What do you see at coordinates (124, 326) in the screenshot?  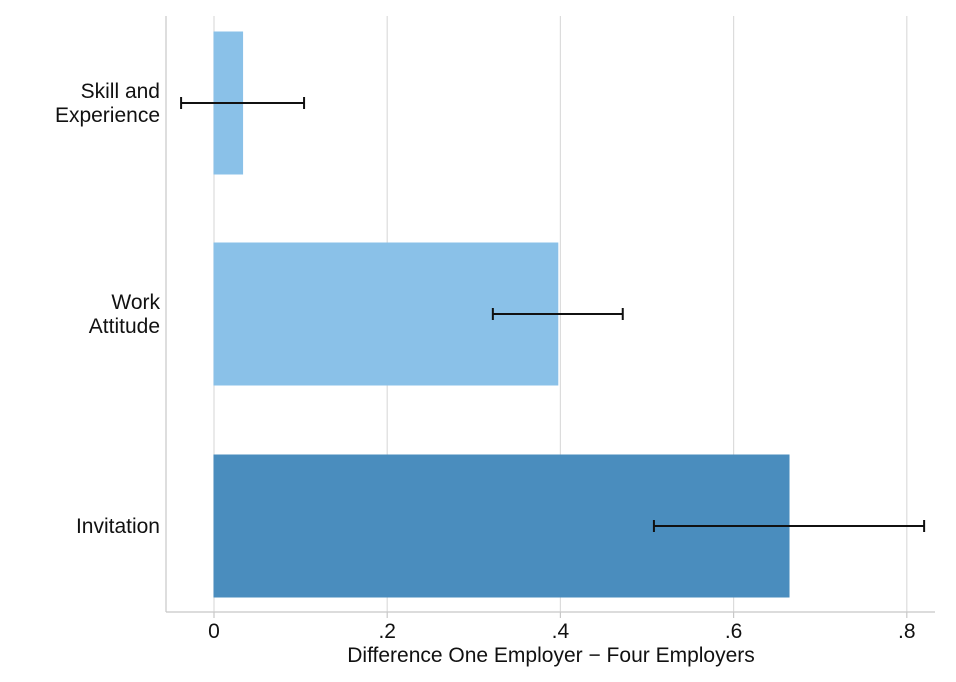 I see `category-label-line: Attitude` at bounding box center [124, 326].